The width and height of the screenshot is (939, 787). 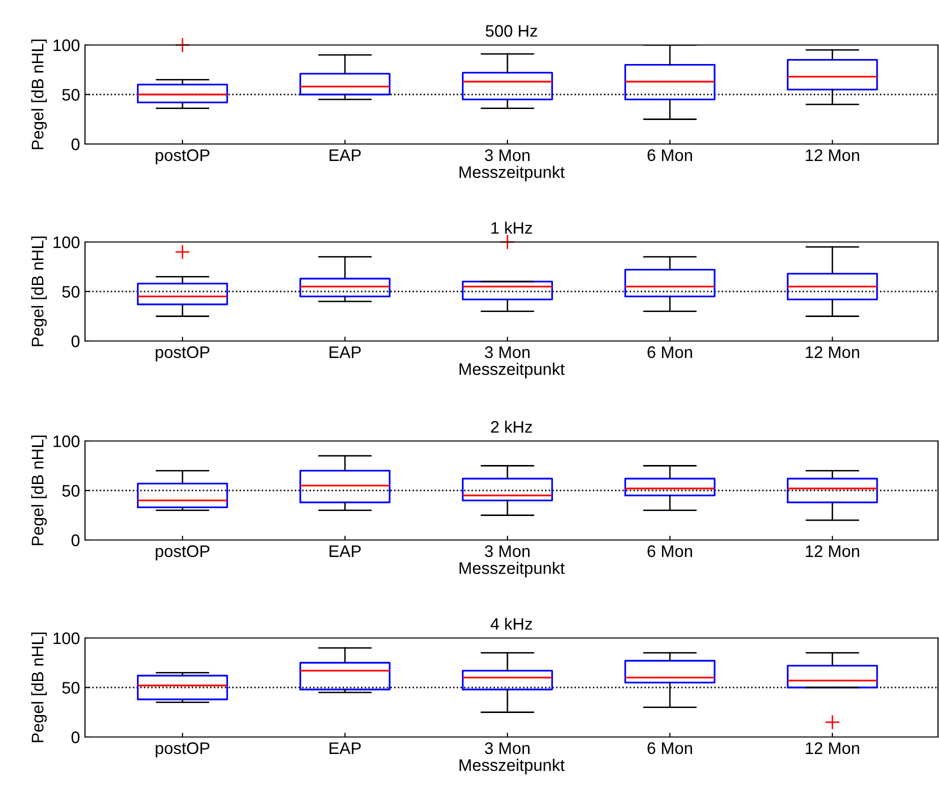 What do you see at coordinates (511, 426) in the screenshot?
I see `chart-title: 2 kHz` at bounding box center [511, 426].